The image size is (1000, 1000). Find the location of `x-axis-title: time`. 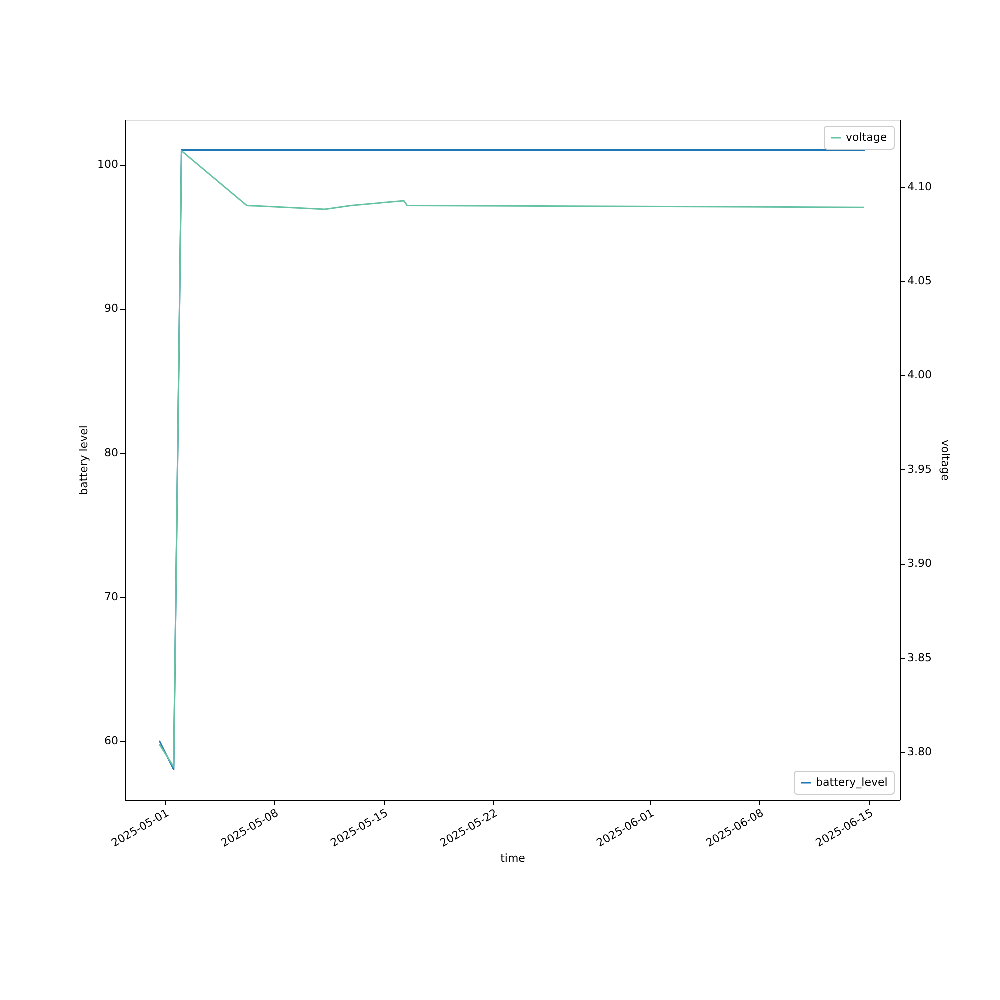

x-axis-title: time is located at coordinates (513, 858).